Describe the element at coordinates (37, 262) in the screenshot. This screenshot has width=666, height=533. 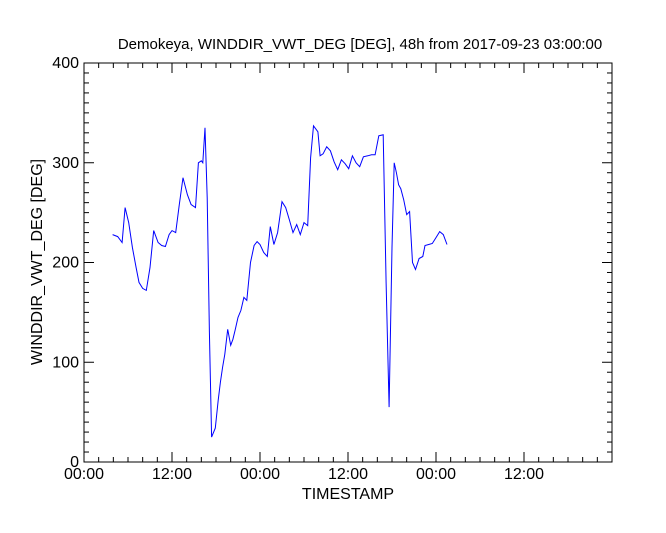
I see `y-axis-title: WINDDIR_VWT_DEG [DEG]` at that location.